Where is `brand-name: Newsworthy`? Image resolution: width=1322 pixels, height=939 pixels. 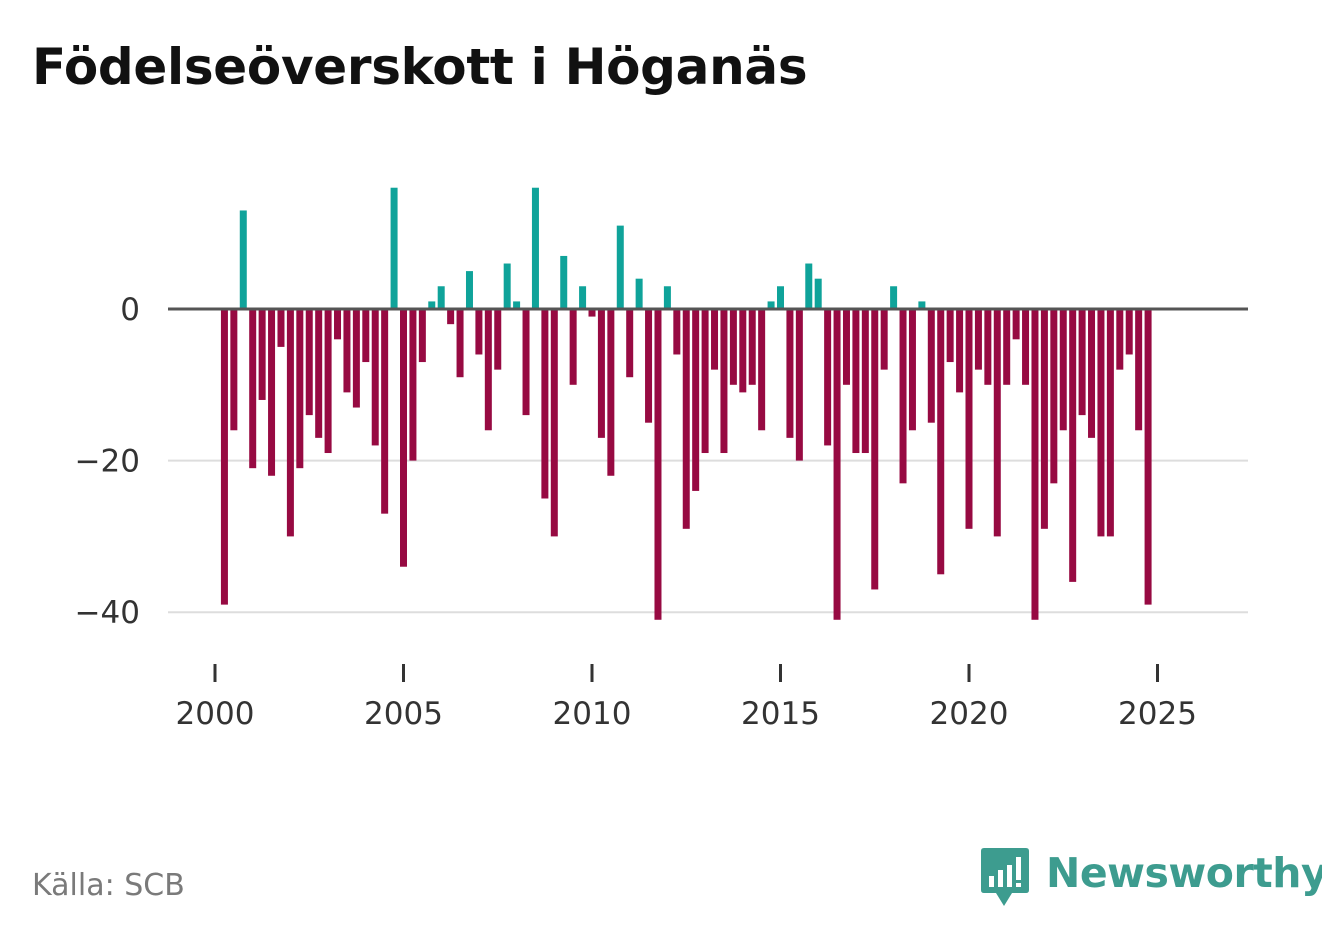
brand-name: Newsworthy is located at coordinates (1184, 873).